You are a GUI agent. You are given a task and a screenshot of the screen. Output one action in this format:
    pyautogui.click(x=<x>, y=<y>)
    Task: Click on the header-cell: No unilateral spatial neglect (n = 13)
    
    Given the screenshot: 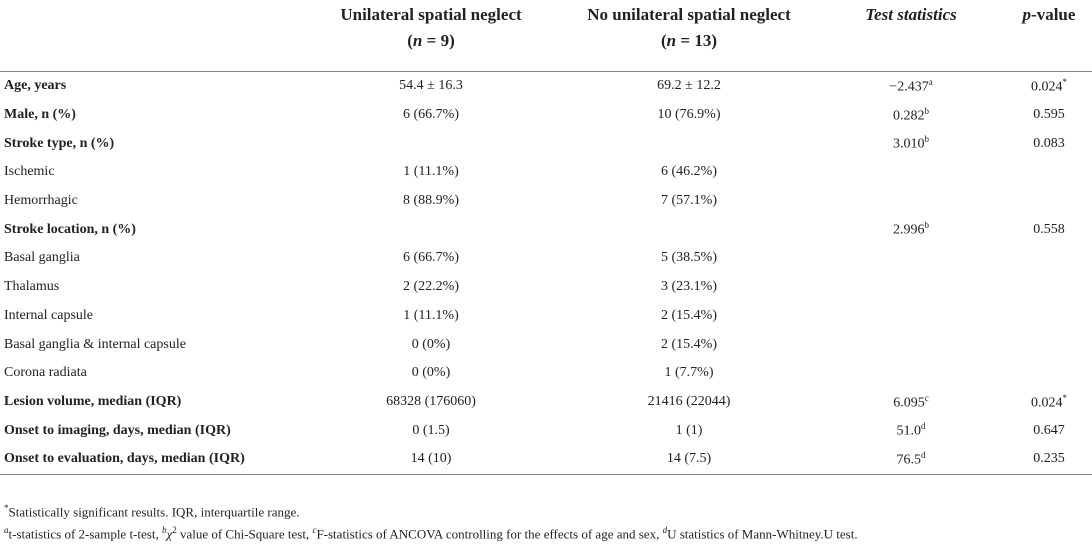 What is the action you would take?
    pyautogui.click(x=689, y=36)
    